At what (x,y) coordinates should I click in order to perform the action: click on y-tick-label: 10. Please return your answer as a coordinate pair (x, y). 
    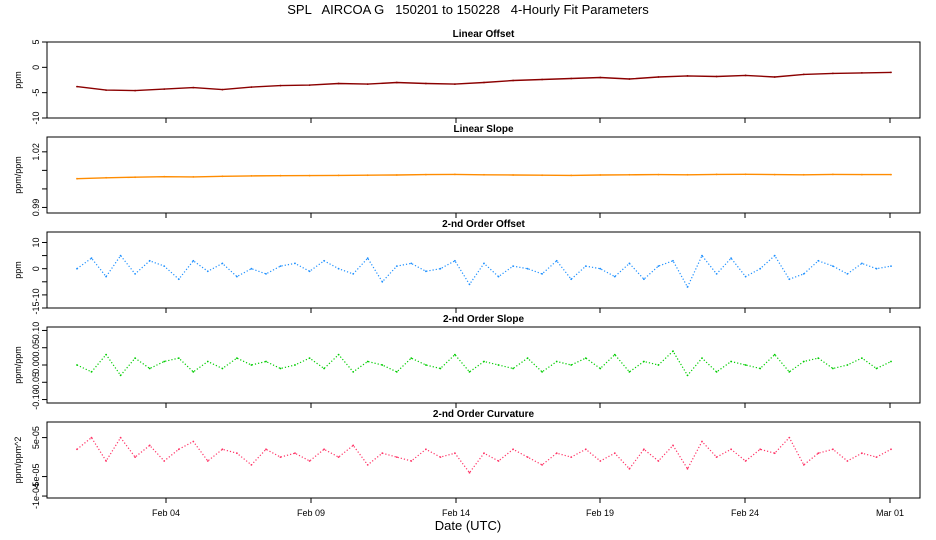
    Looking at the image, I should click on (36, 242).